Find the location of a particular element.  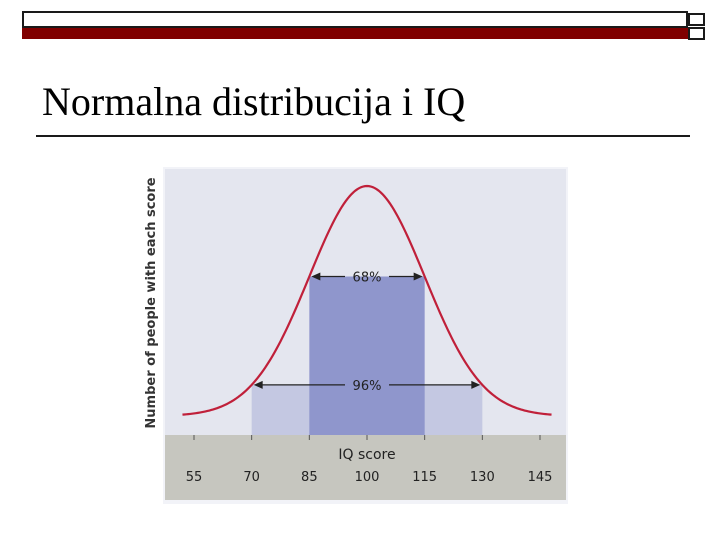

x-tick-label: 130 is located at coordinates (482, 477).